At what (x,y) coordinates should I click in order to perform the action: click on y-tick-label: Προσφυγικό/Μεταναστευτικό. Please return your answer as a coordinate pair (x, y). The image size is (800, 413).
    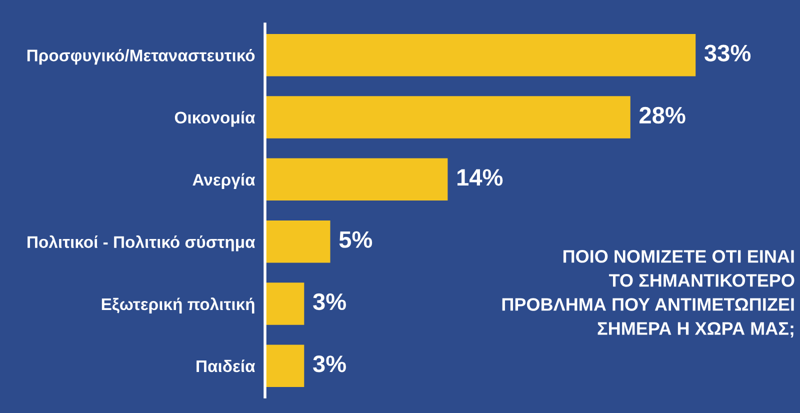
    Looking at the image, I should click on (141, 56).